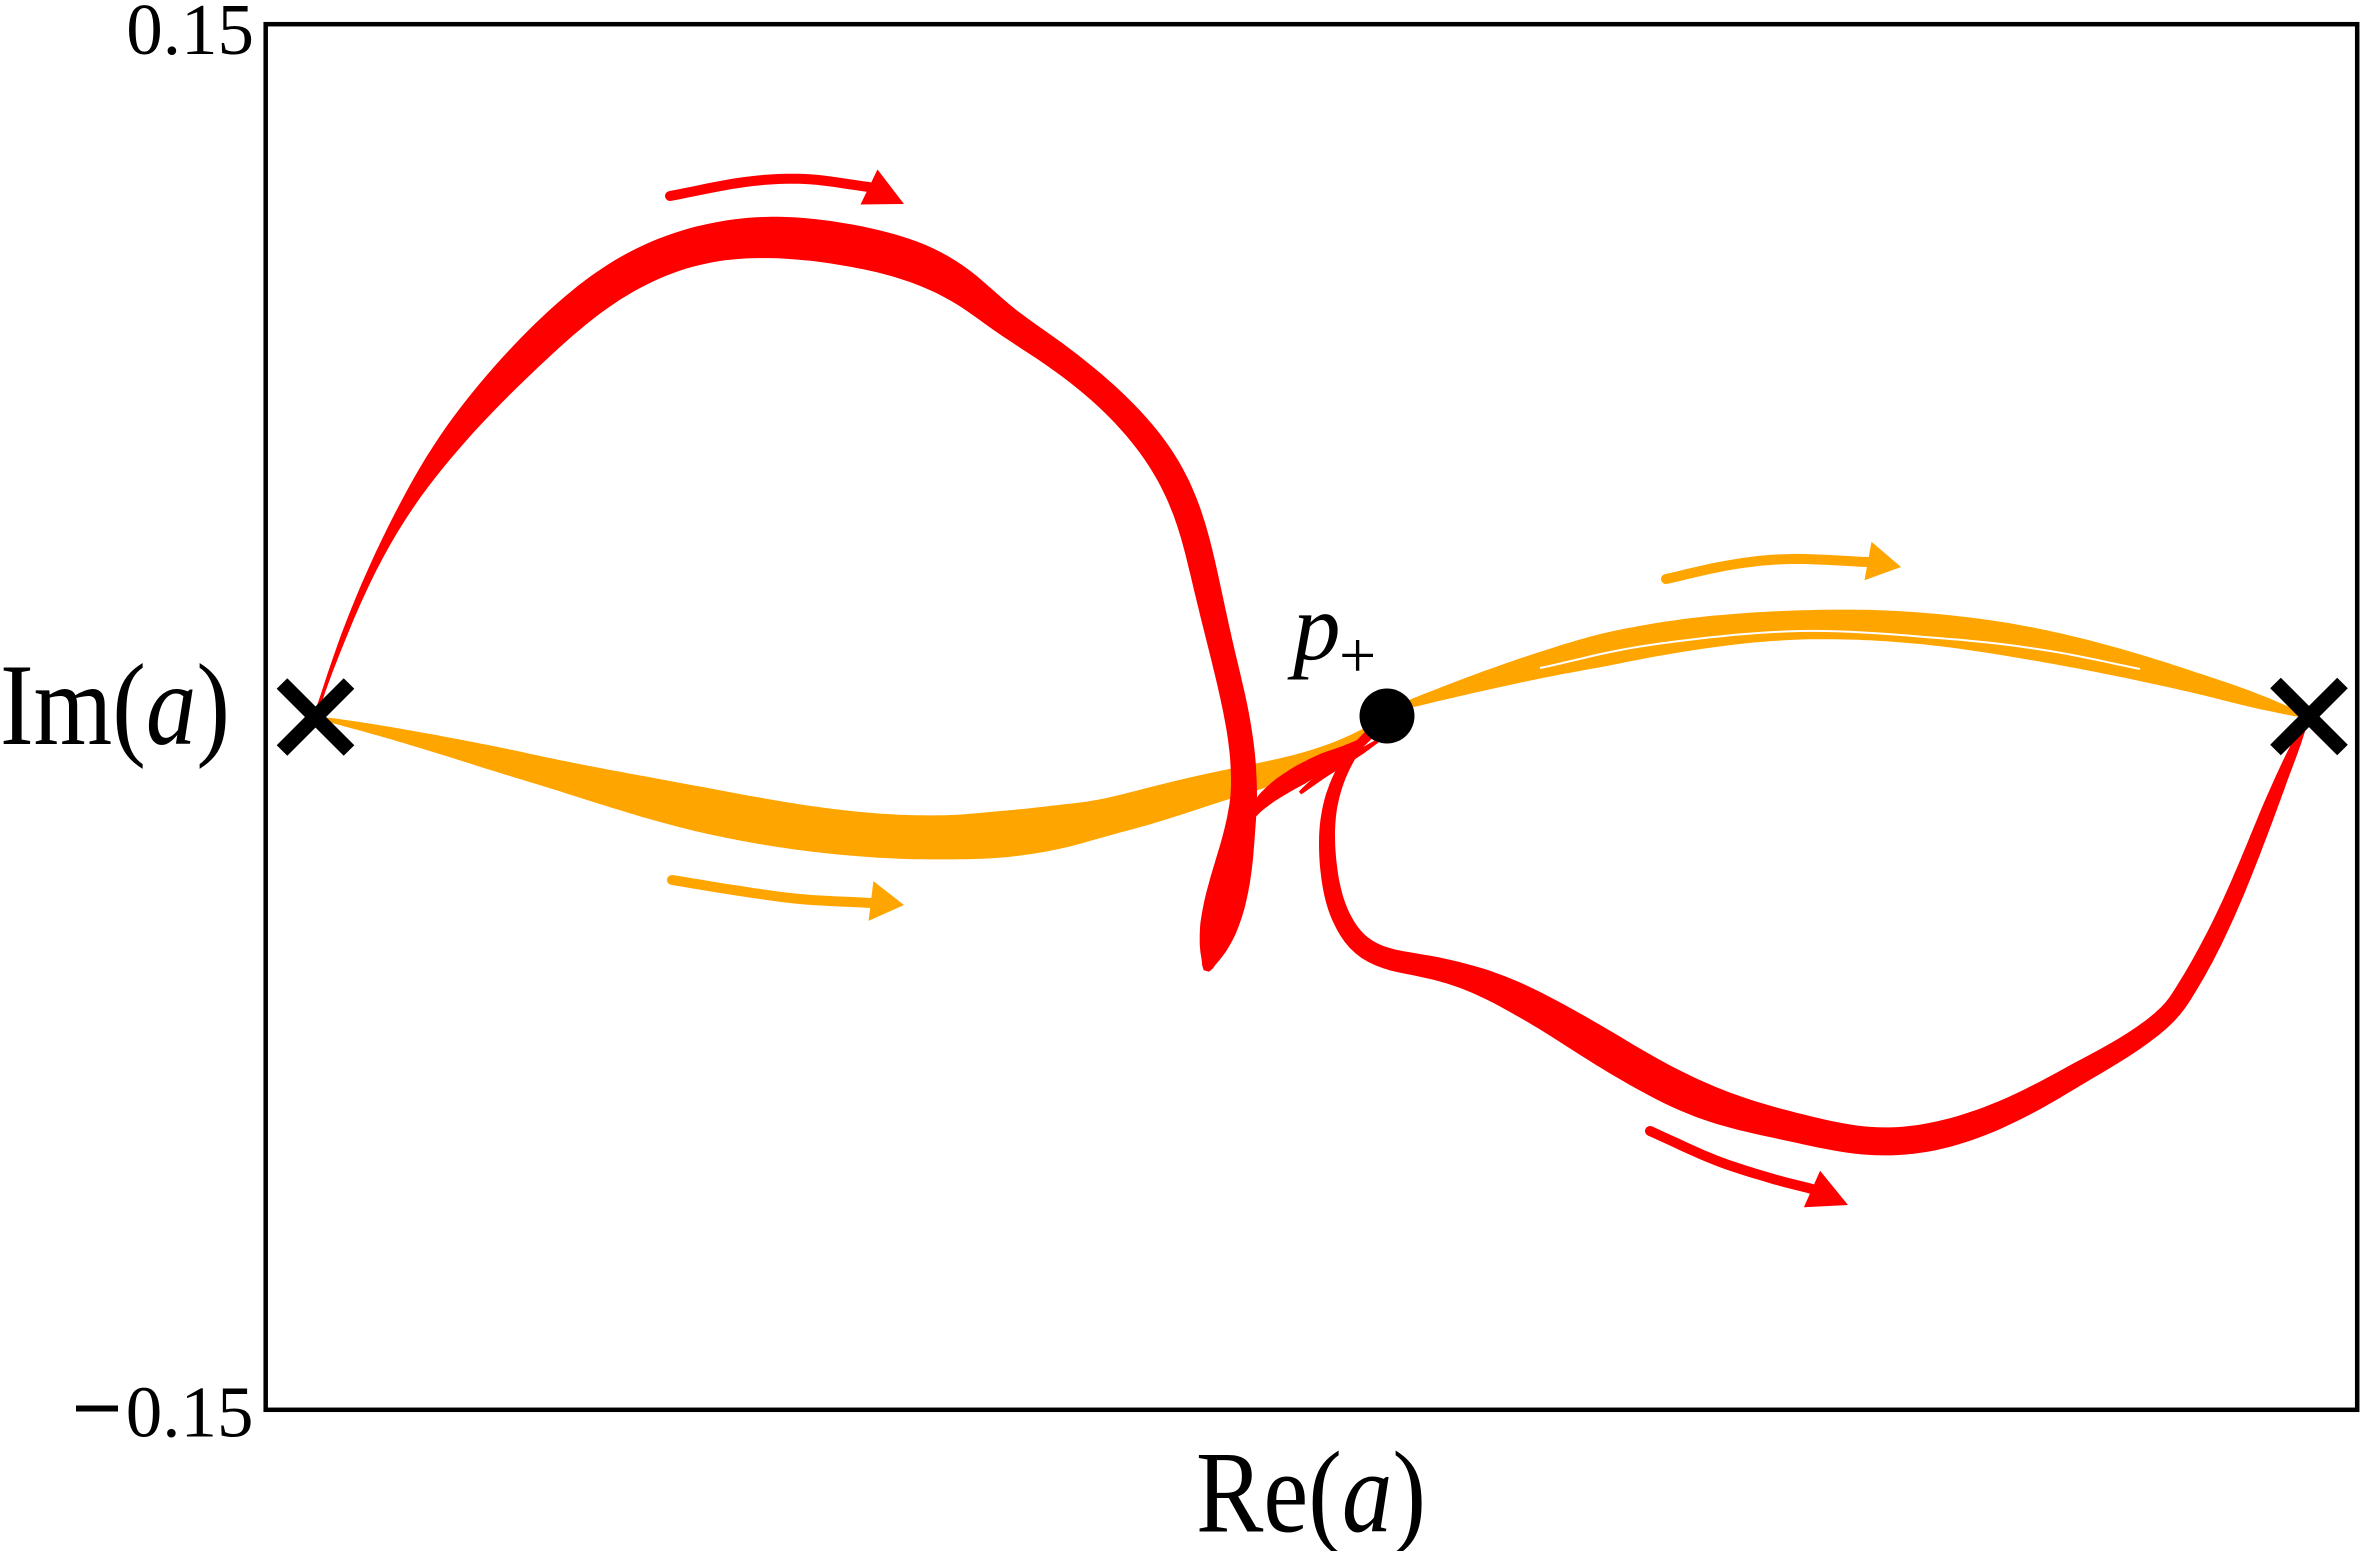 This screenshot has width=2360, height=1551. What do you see at coordinates (1311, 1490) in the screenshot?
I see `svg-text: Re(a)` at bounding box center [1311, 1490].